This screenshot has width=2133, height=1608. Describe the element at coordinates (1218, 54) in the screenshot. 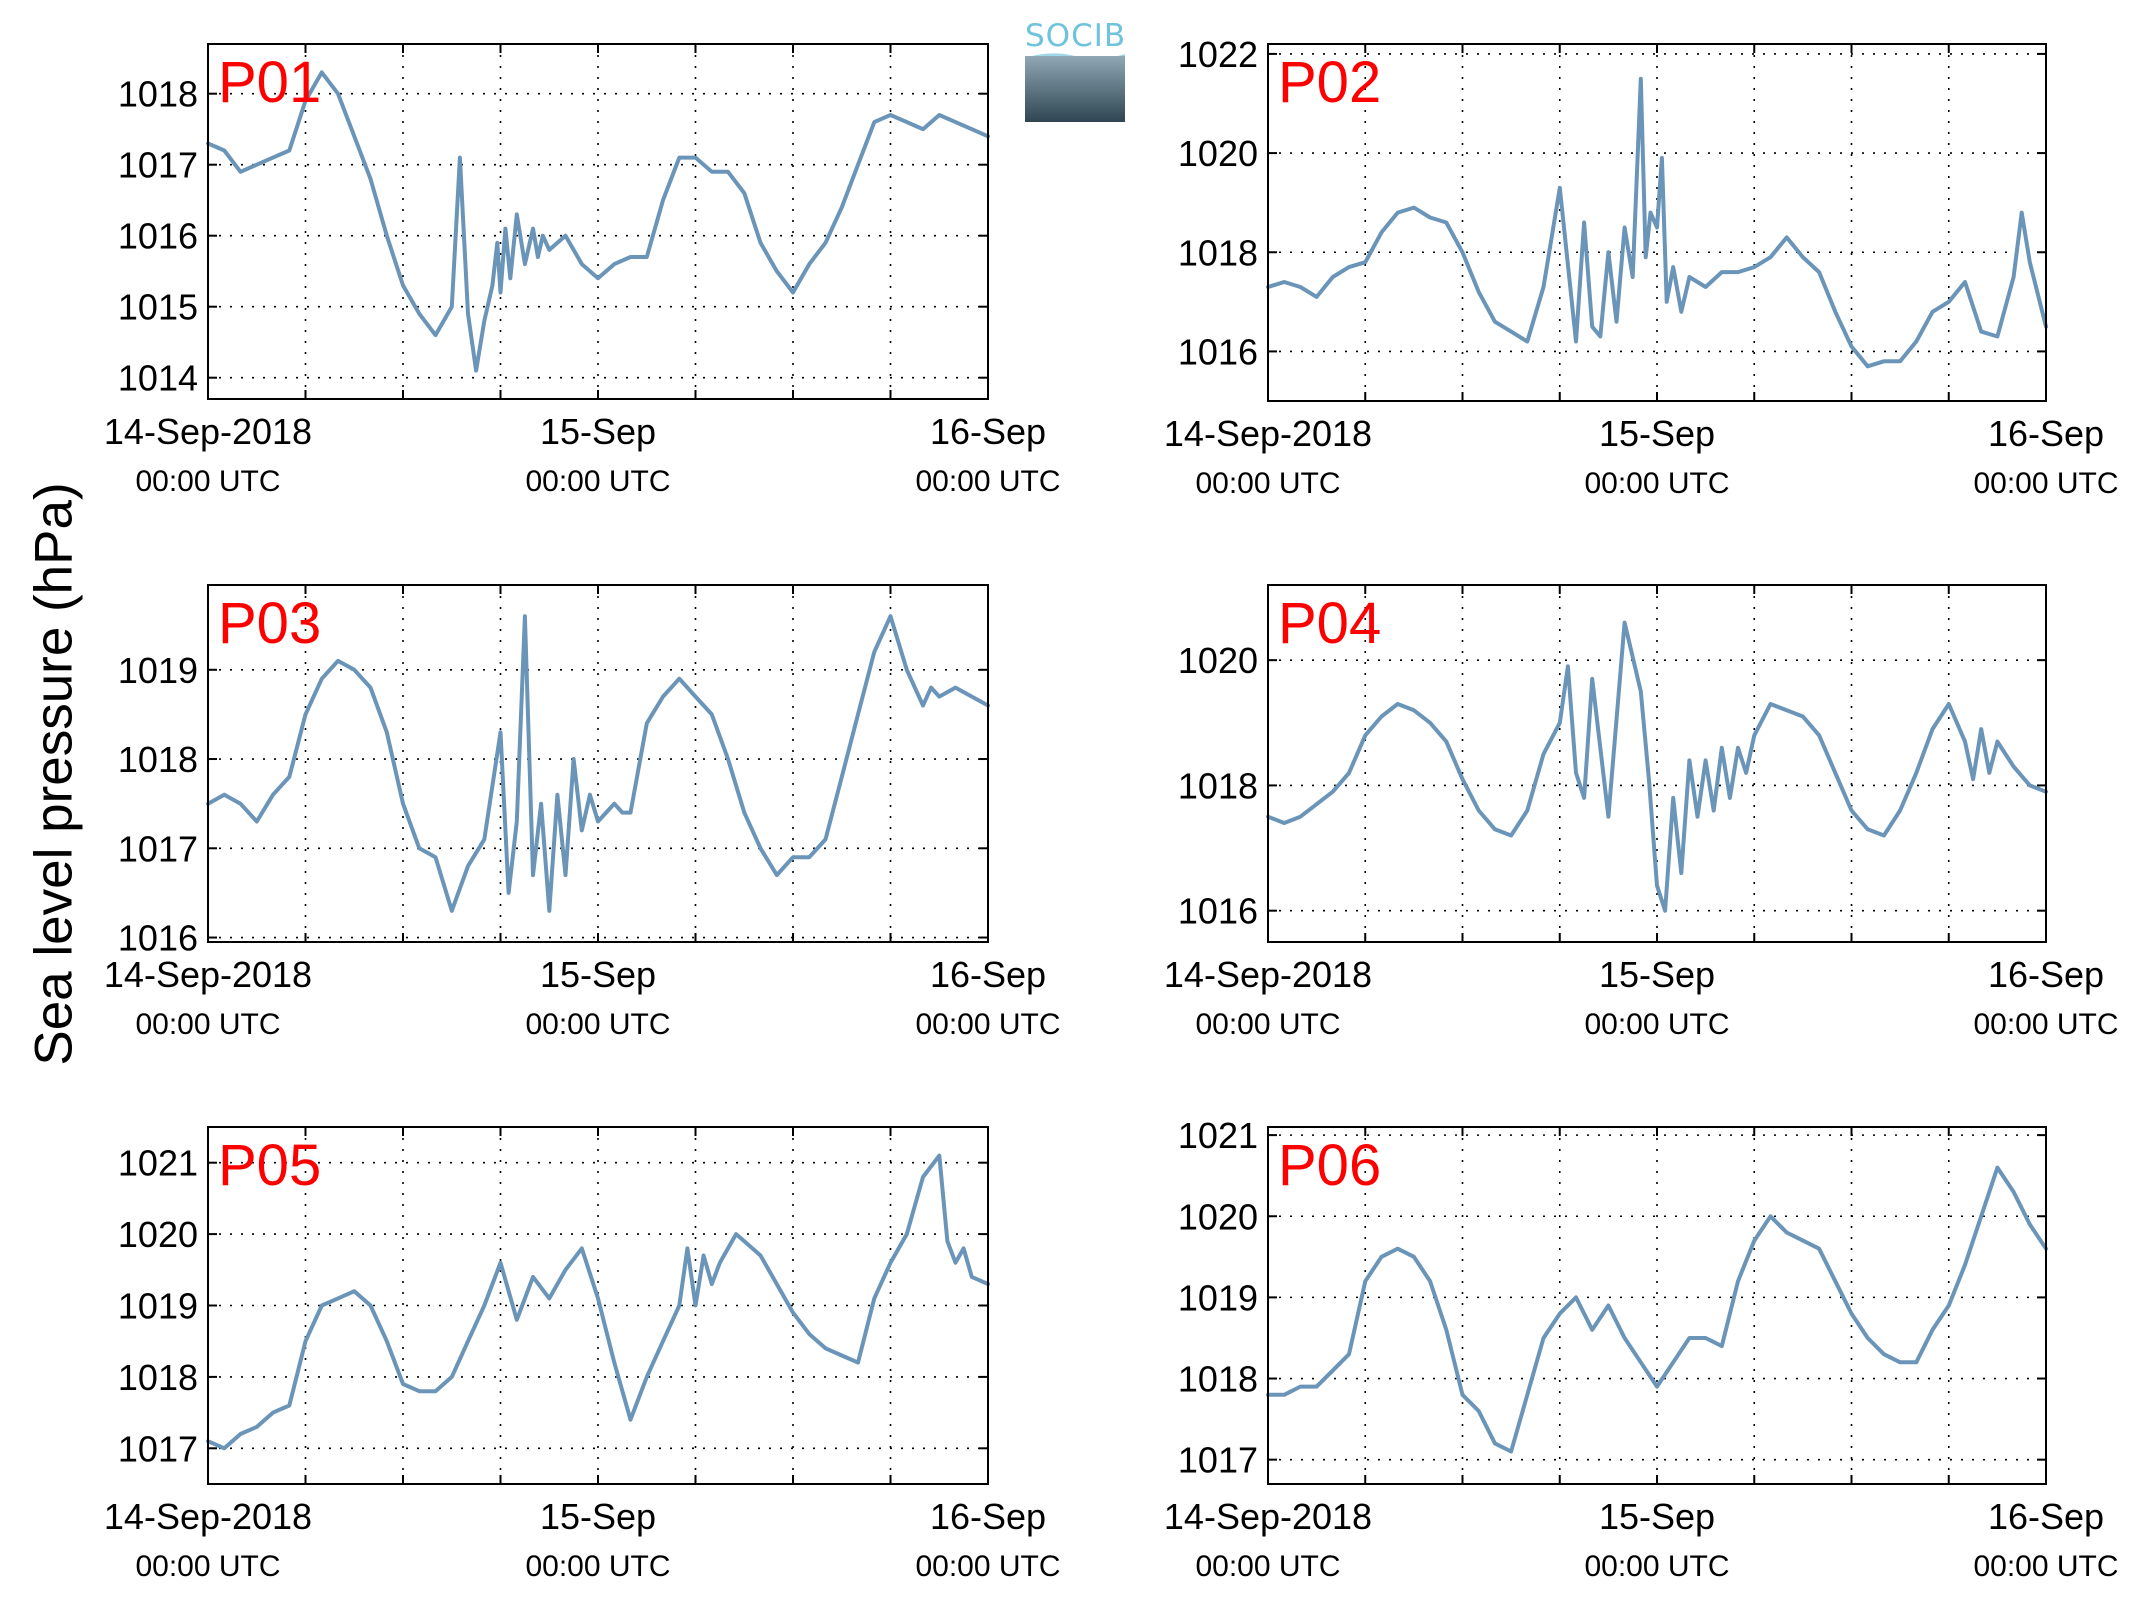

I see `y-tick-label: 1022` at that location.